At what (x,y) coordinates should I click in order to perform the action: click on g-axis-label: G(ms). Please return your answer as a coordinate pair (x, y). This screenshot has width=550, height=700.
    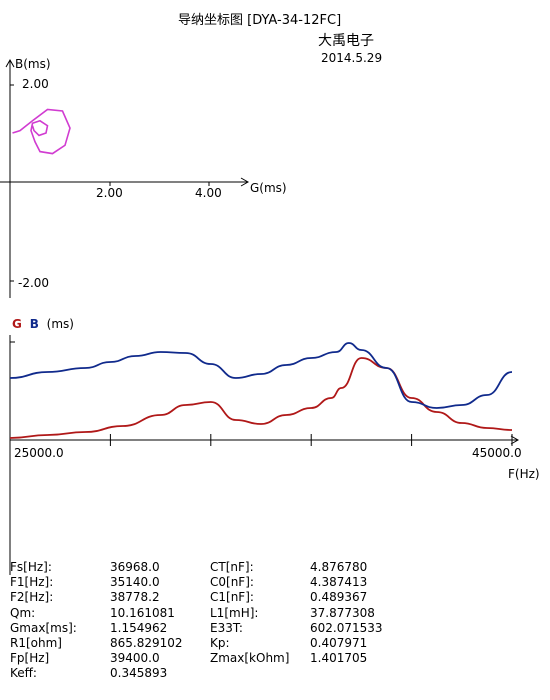
    Looking at the image, I should click on (268, 188).